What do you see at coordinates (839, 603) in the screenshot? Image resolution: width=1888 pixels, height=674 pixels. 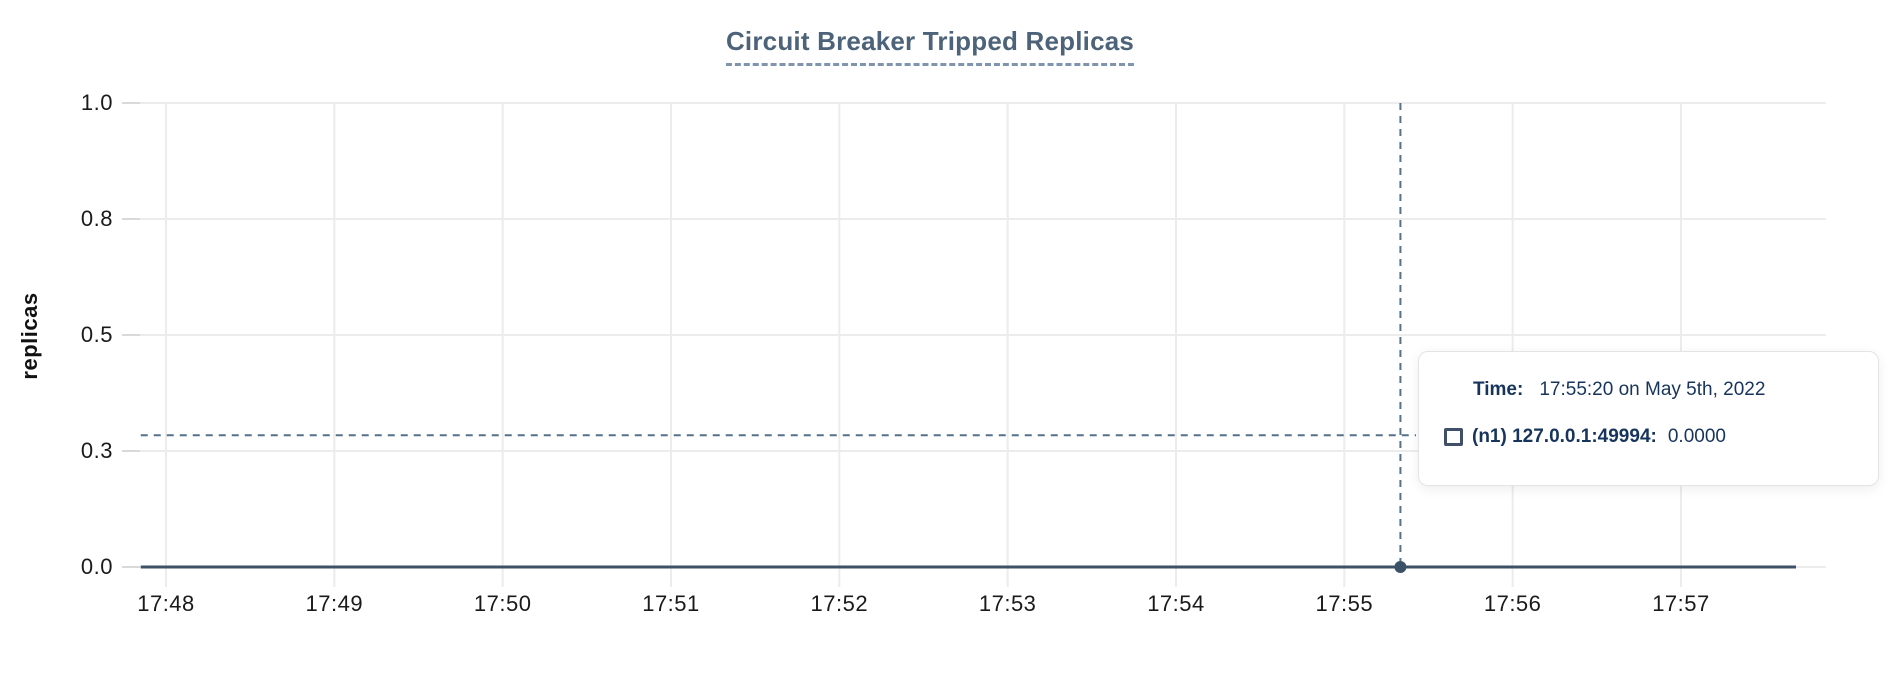 I see `x-tick-label: 17:52` at bounding box center [839, 603].